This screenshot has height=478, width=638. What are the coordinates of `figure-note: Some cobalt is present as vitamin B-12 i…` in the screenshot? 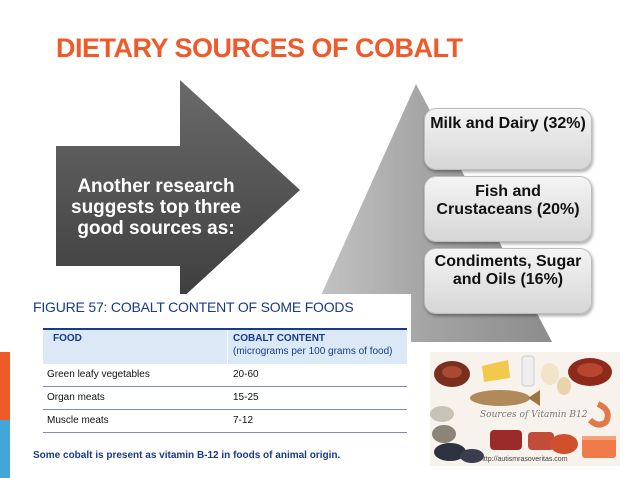 It's located at (187, 455).